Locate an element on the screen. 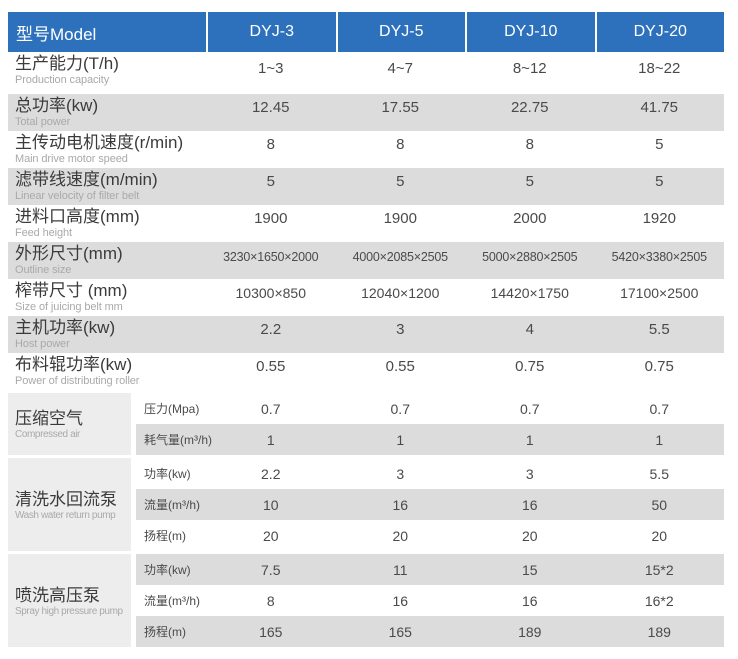  cell-value: 0.55 is located at coordinates (400, 366).